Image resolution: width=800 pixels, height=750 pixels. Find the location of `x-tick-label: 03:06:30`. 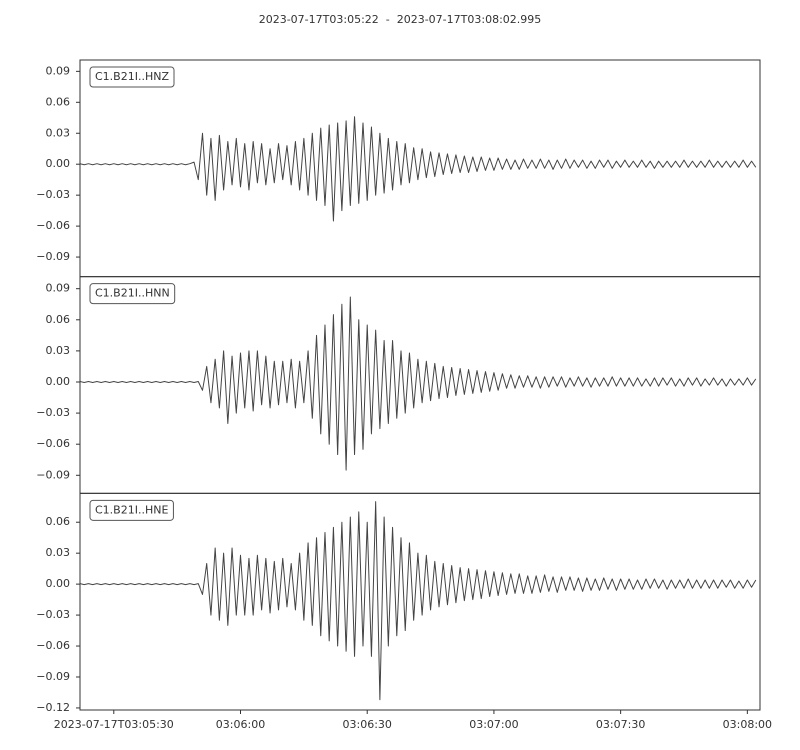

x-tick-label: 03:06:30 is located at coordinates (367, 724).